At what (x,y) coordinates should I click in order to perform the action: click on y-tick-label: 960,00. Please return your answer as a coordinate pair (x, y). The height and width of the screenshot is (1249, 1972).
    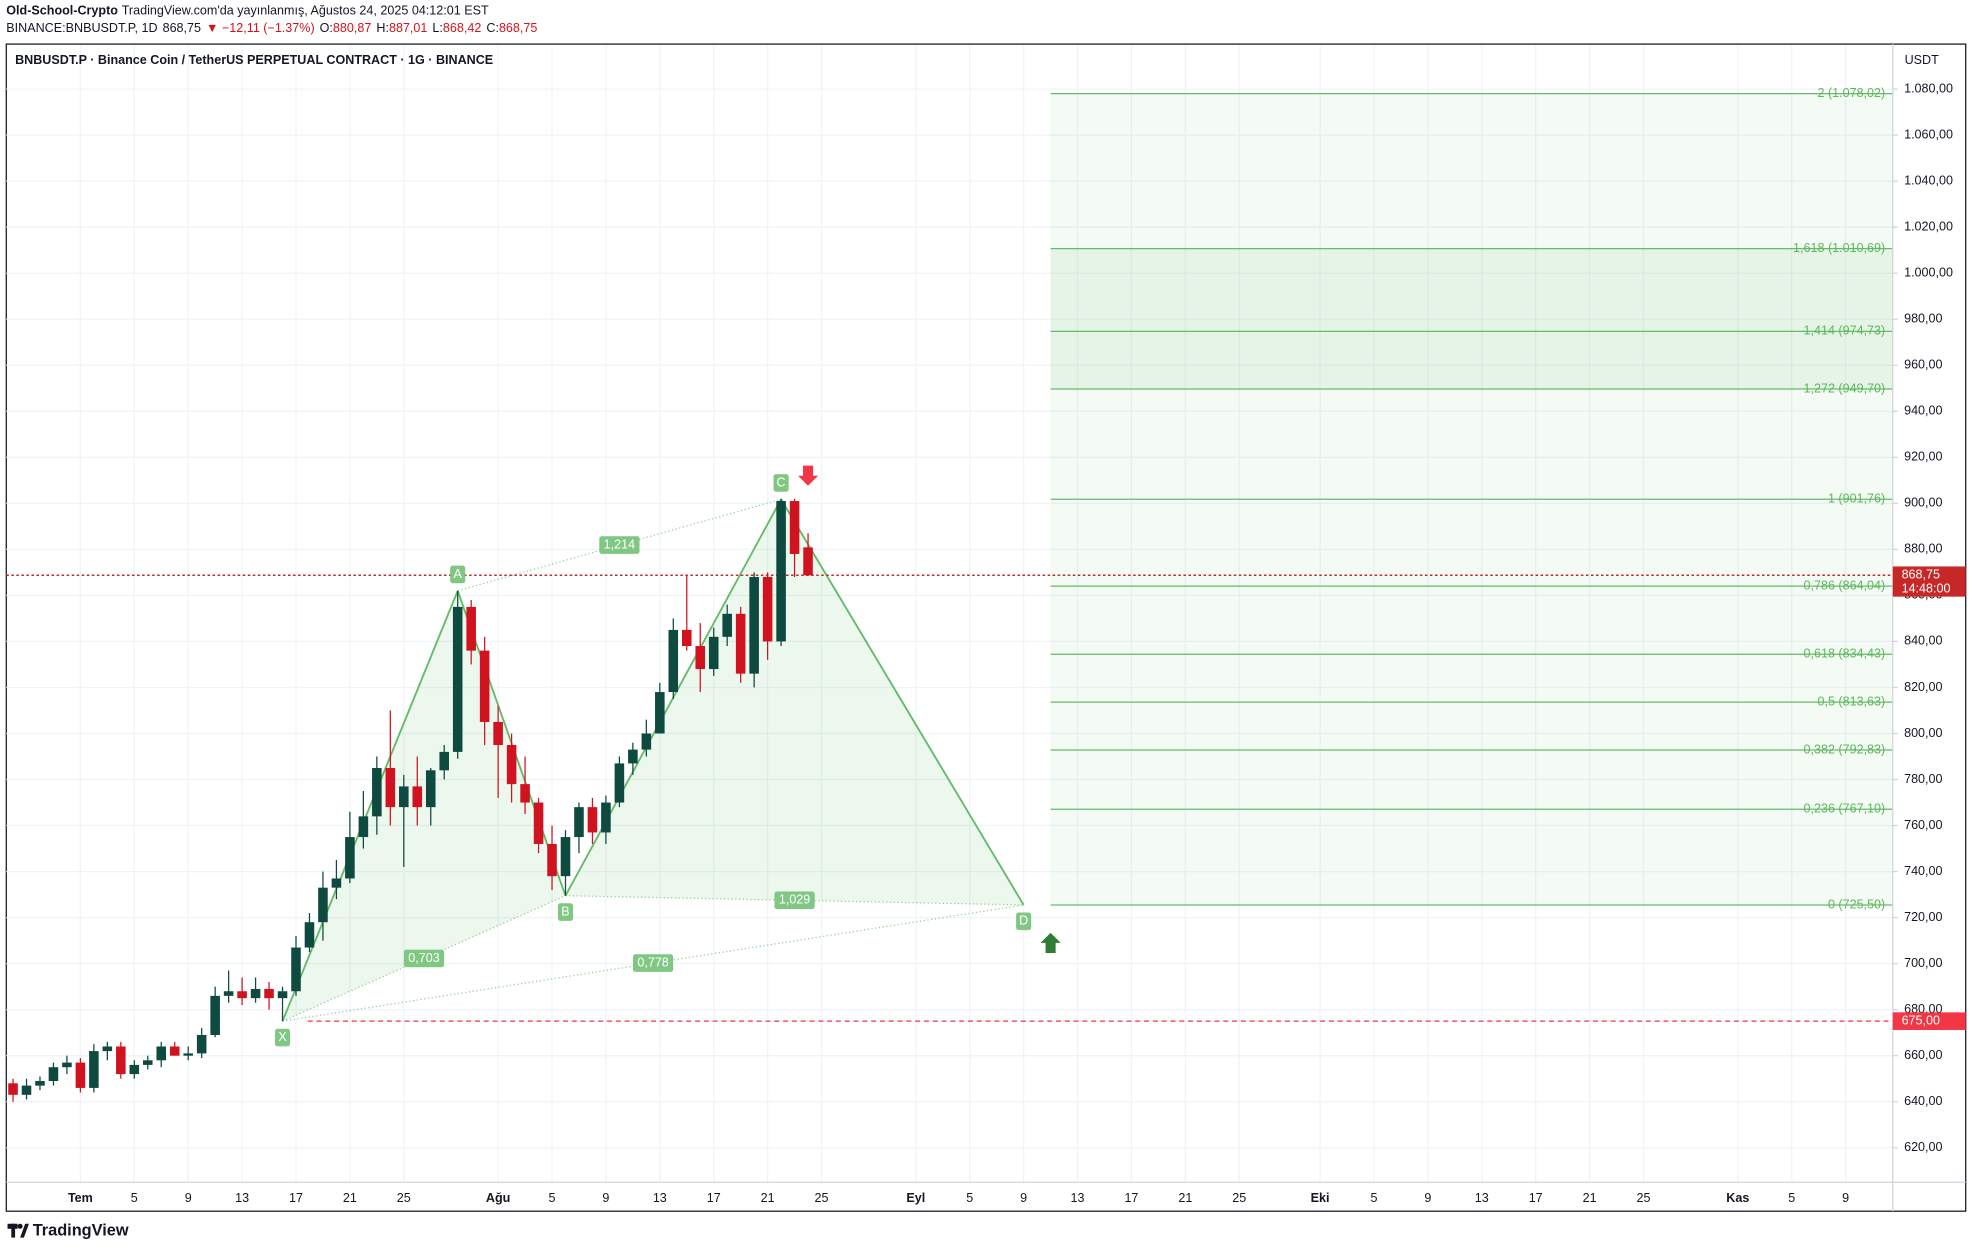
    Looking at the image, I should click on (1923, 365).